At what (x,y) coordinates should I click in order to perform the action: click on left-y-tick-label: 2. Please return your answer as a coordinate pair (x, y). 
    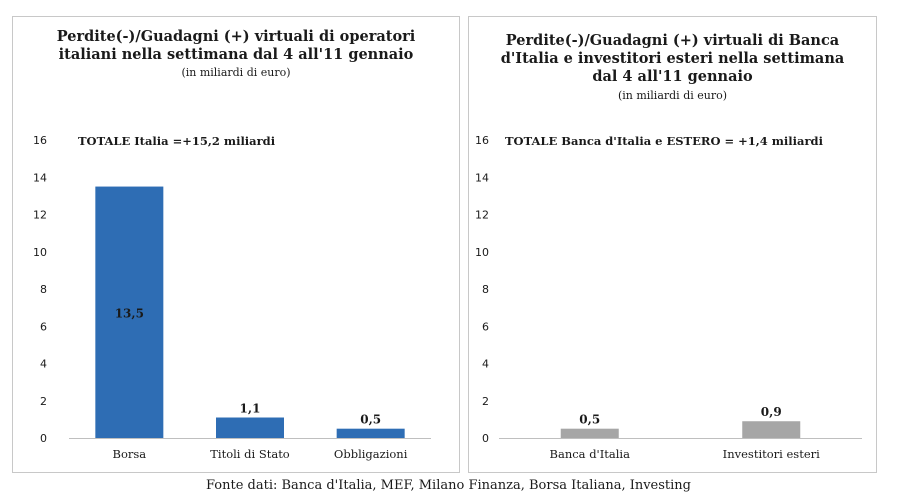
    Looking at the image, I should click on (43, 401).